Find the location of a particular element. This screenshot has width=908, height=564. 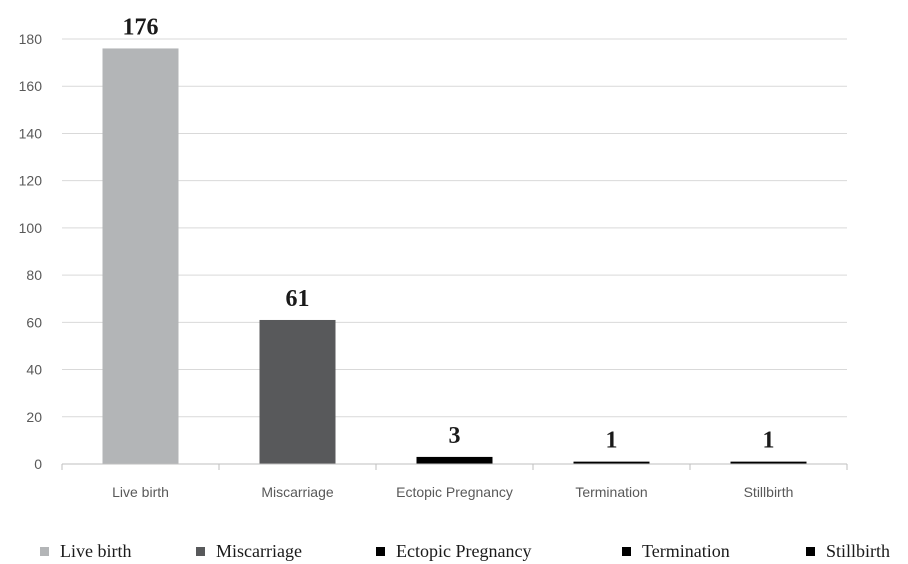

x-tick-label: Miscarriage is located at coordinates (297, 492).